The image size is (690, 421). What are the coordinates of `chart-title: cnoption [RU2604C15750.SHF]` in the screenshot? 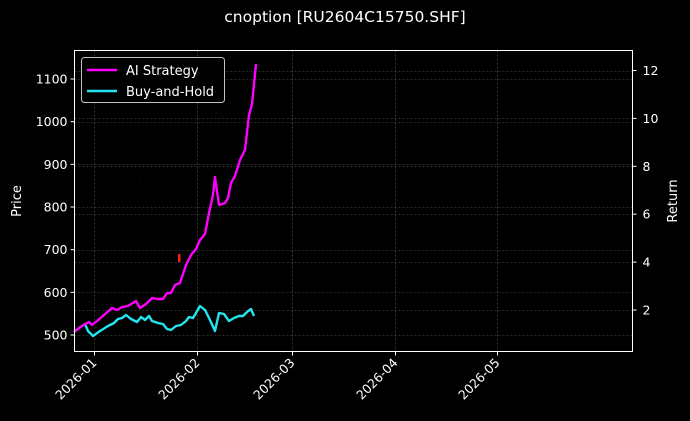 It's located at (345, 17).